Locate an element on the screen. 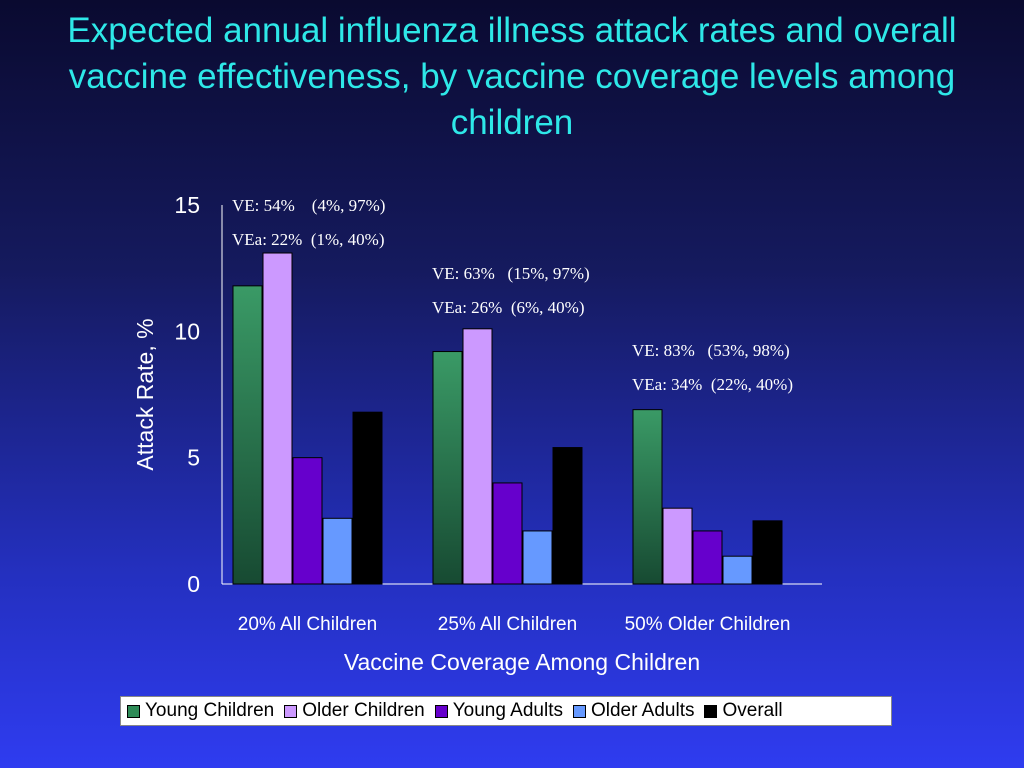 The image size is (1024, 768). legend-item: Older Adults is located at coordinates (633, 711).